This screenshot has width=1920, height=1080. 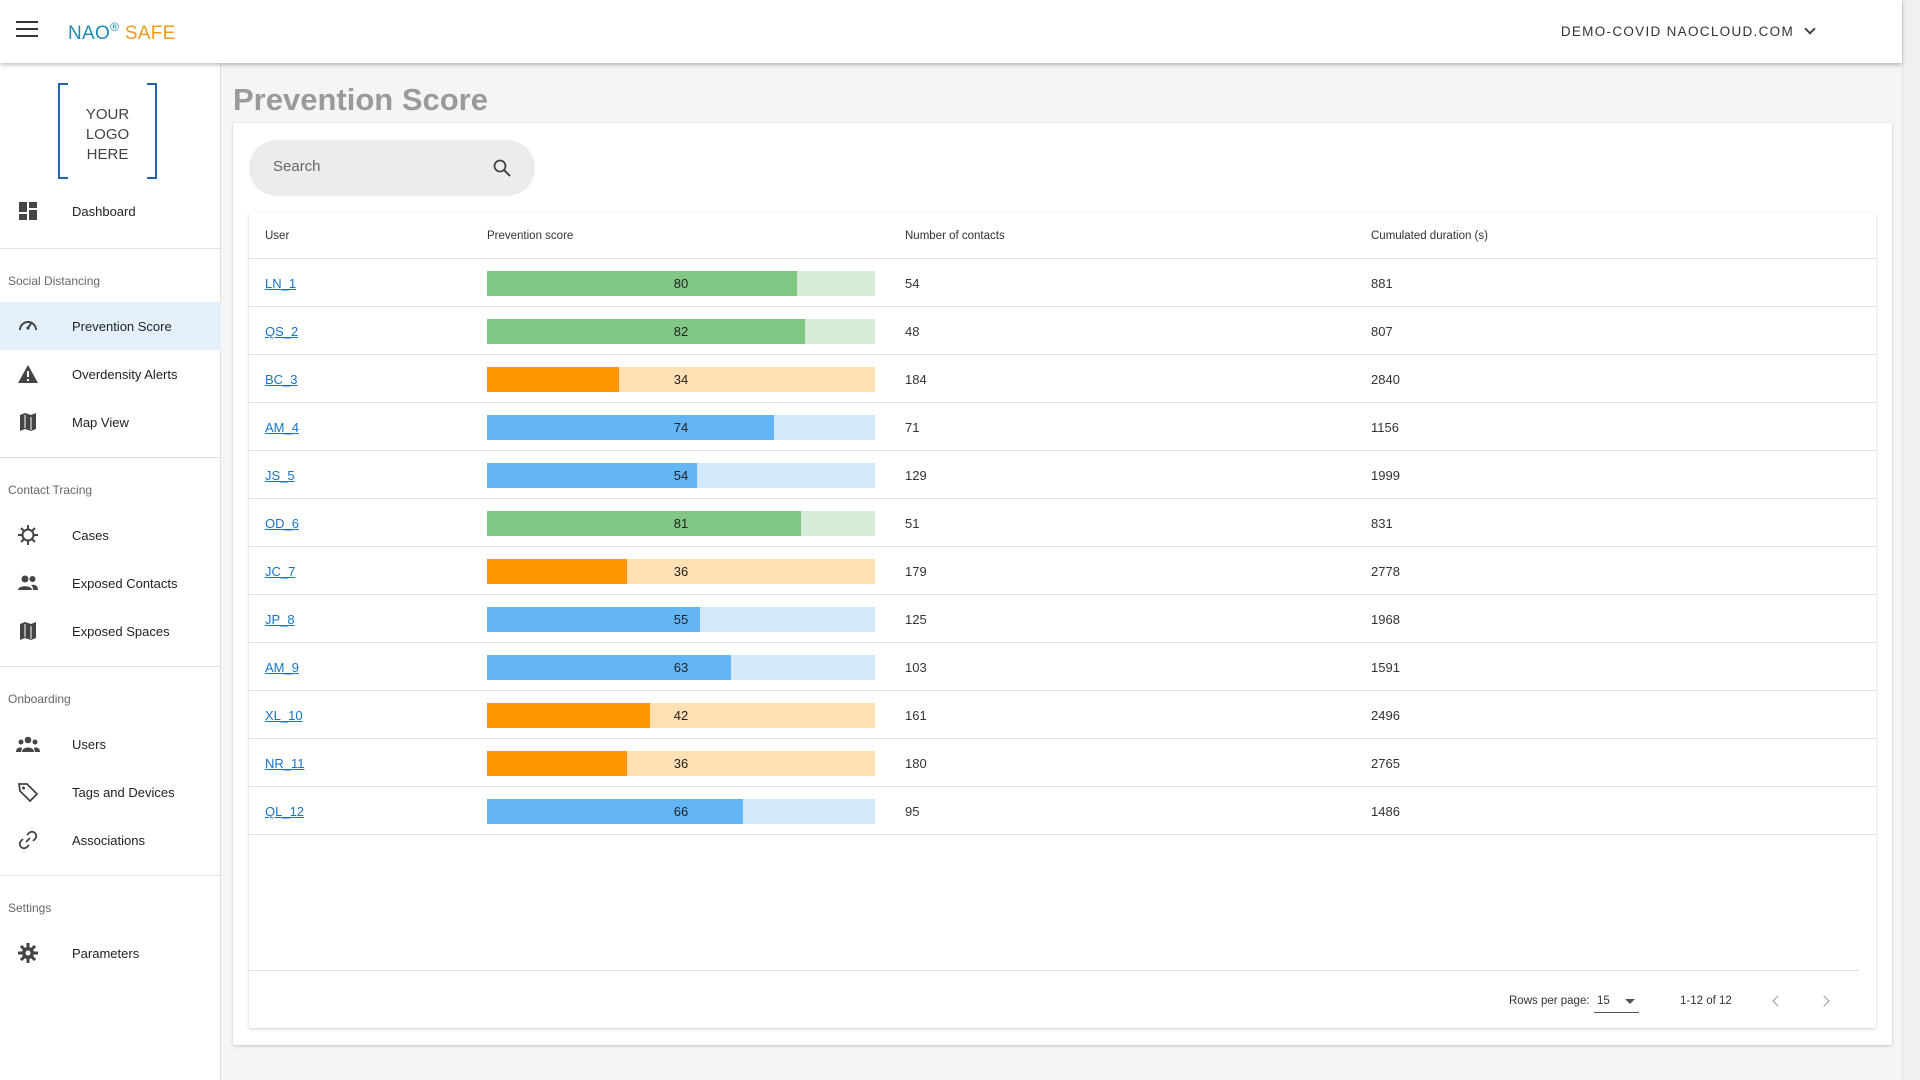 What do you see at coordinates (951, 31) in the screenshot?
I see `top-app-bar: NAO® SAFE DEMO-COVID NAOCLOUD.COM` at bounding box center [951, 31].